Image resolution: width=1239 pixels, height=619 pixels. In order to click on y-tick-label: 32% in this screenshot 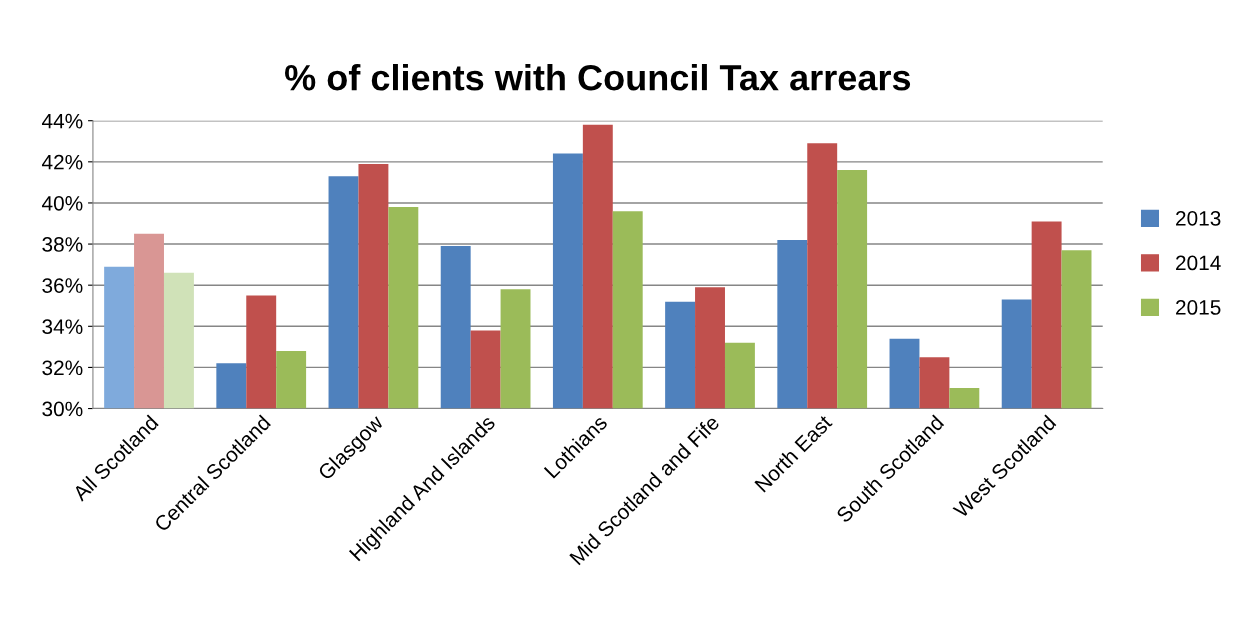, I will do `click(62, 368)`.